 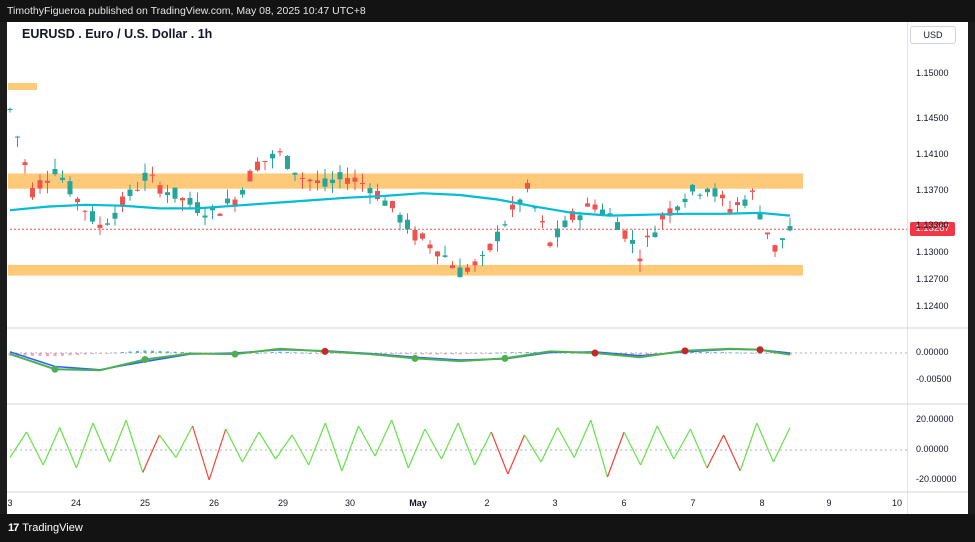 What do you see at coordinates (13, 528) in the screenshot?
I see `tradingview-mark-icon: 17` at bounding box center [13, 528].